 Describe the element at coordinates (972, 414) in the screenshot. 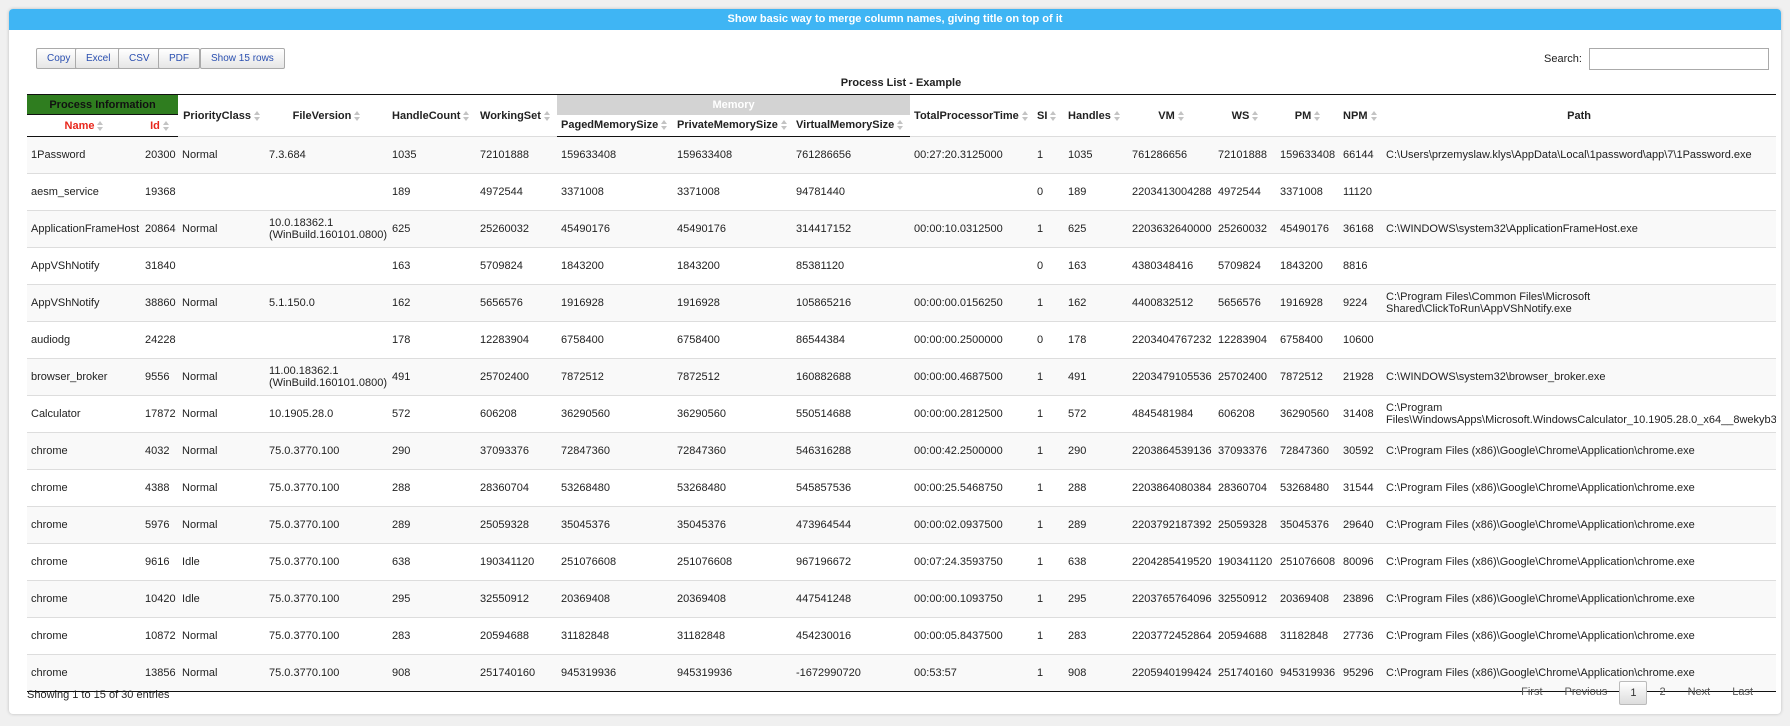

I see `table-cell: 00:00:00.2812500` at that location.